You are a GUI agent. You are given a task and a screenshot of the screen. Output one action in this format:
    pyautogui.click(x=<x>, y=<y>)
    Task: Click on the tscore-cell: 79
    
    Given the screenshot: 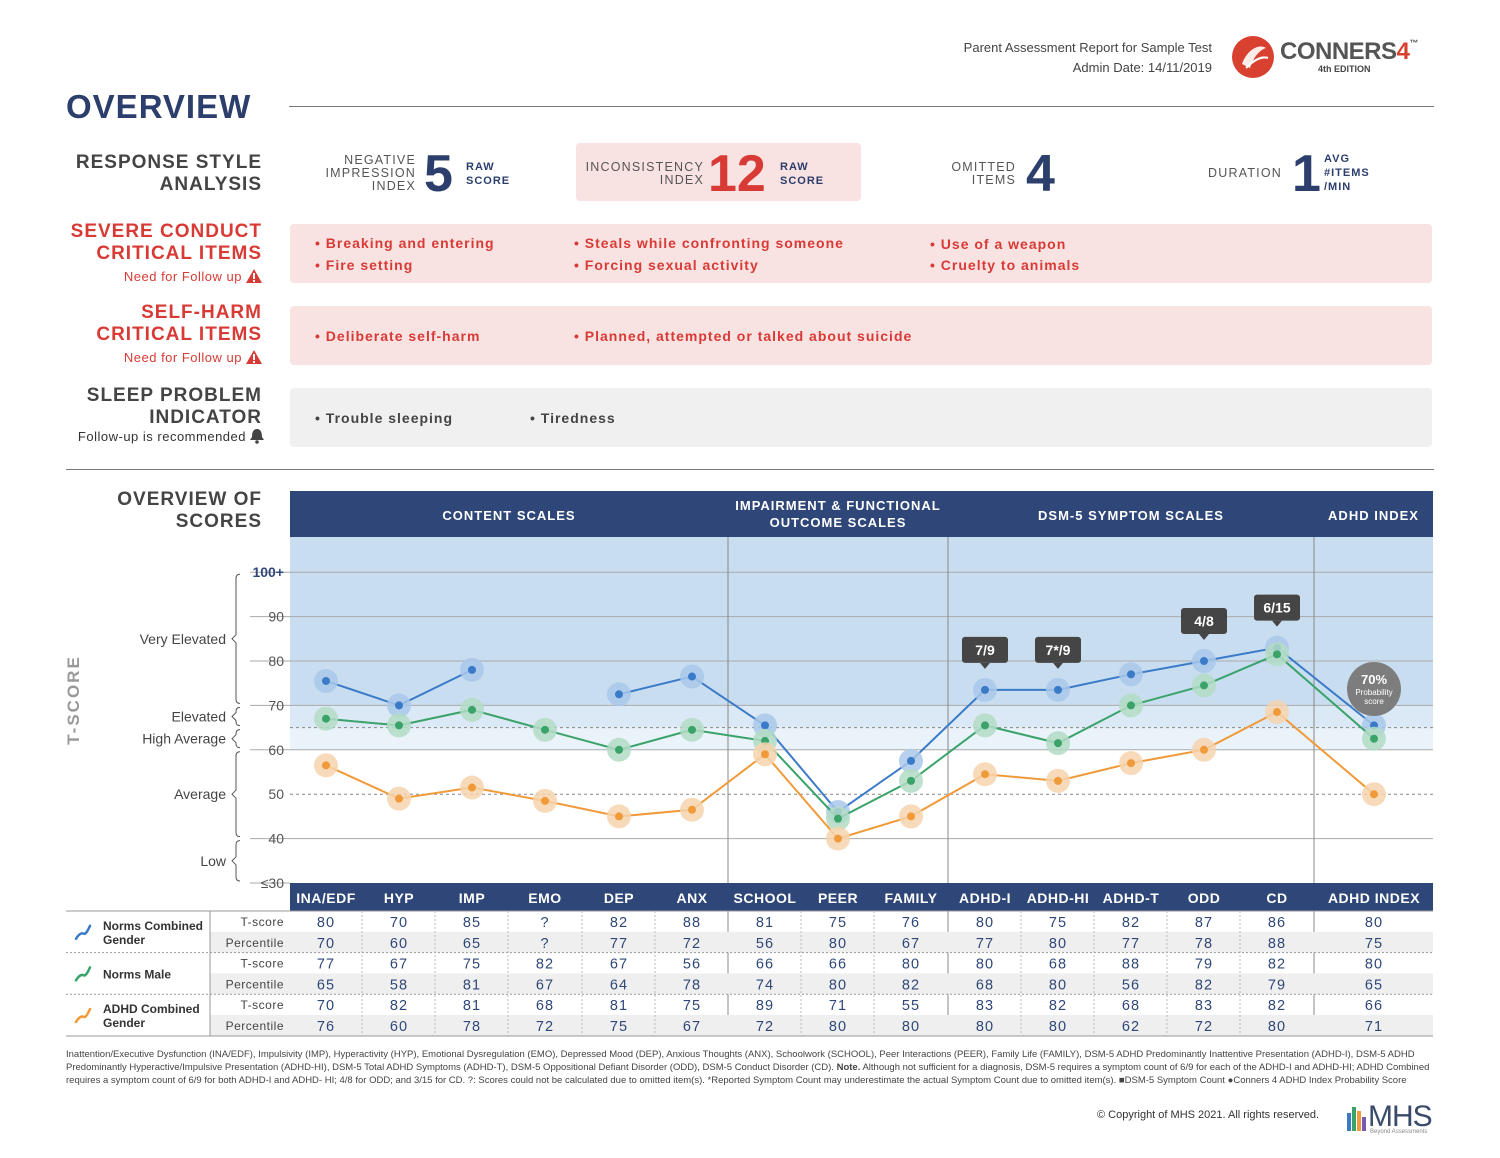 What is the action you would take?
    pyautogui.click(x=1204, y=965)
    